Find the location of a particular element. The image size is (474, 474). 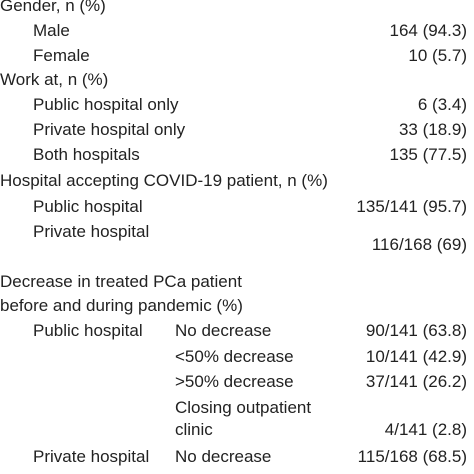

dec-public-no-value: 90/141 (63.8) is located at coordinates (416, 330).